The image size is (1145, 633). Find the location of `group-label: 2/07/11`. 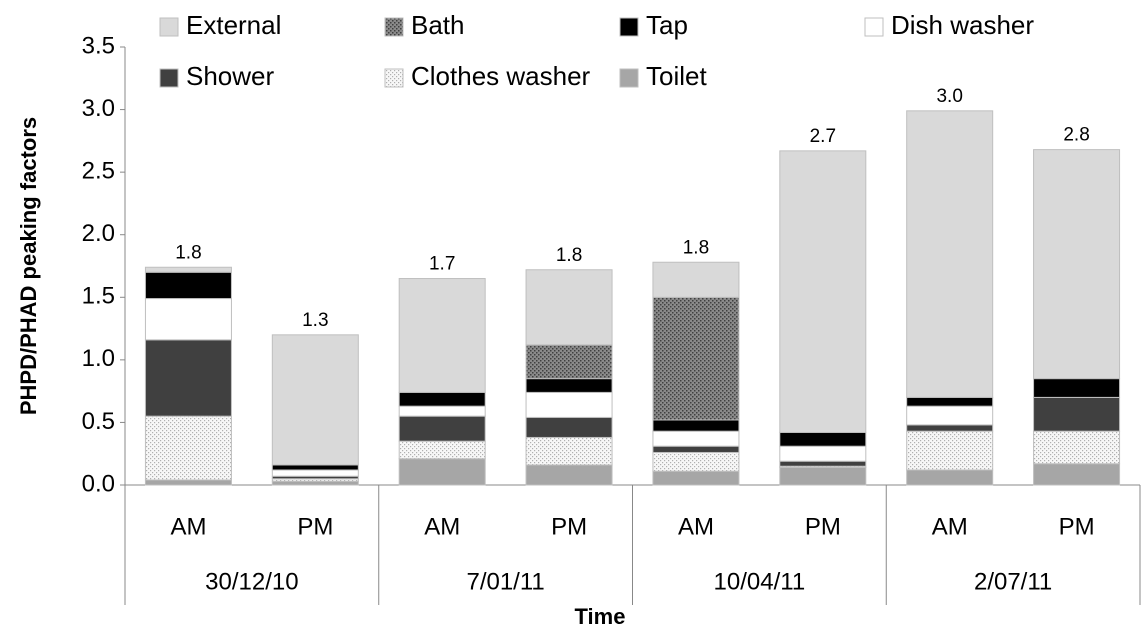

group-label: 2/07/11 is located at coordinates (1013, 581).